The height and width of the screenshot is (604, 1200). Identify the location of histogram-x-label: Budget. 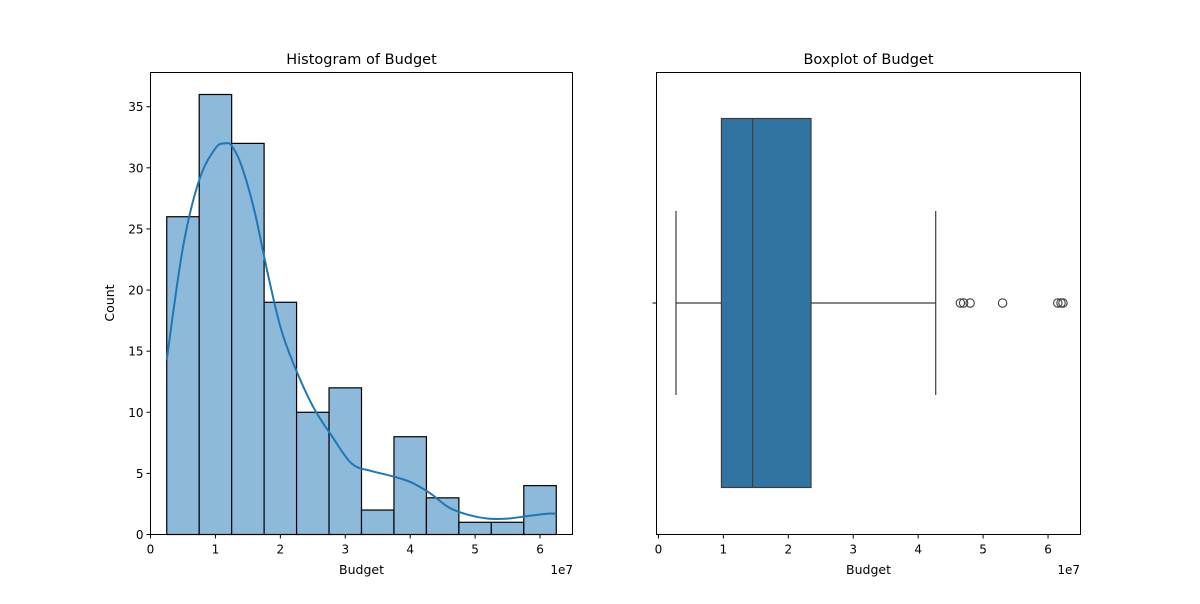
(361, 569).